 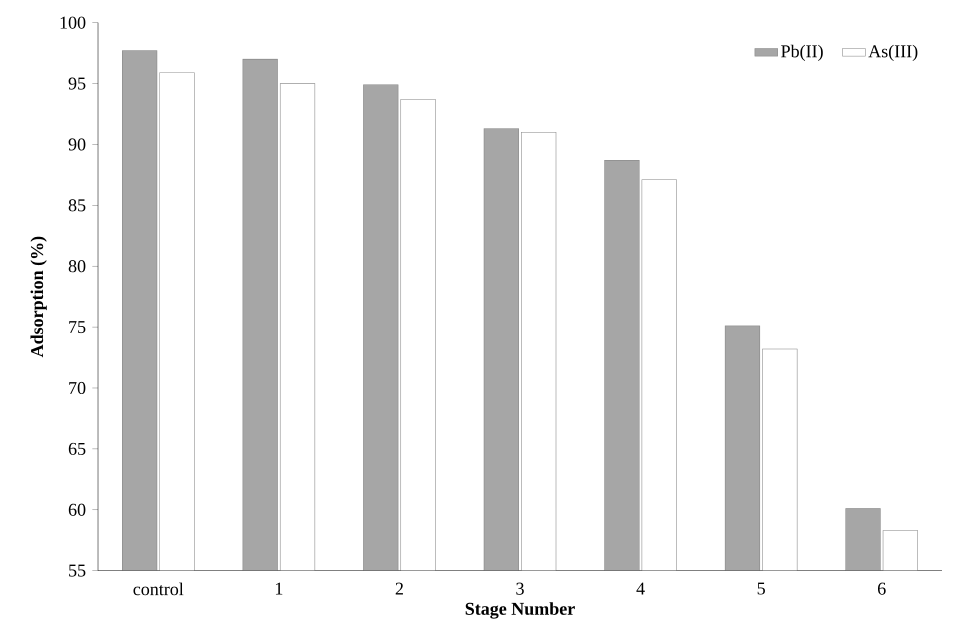 I want to click on x-tick-label: control, so click(x=158, y=589).